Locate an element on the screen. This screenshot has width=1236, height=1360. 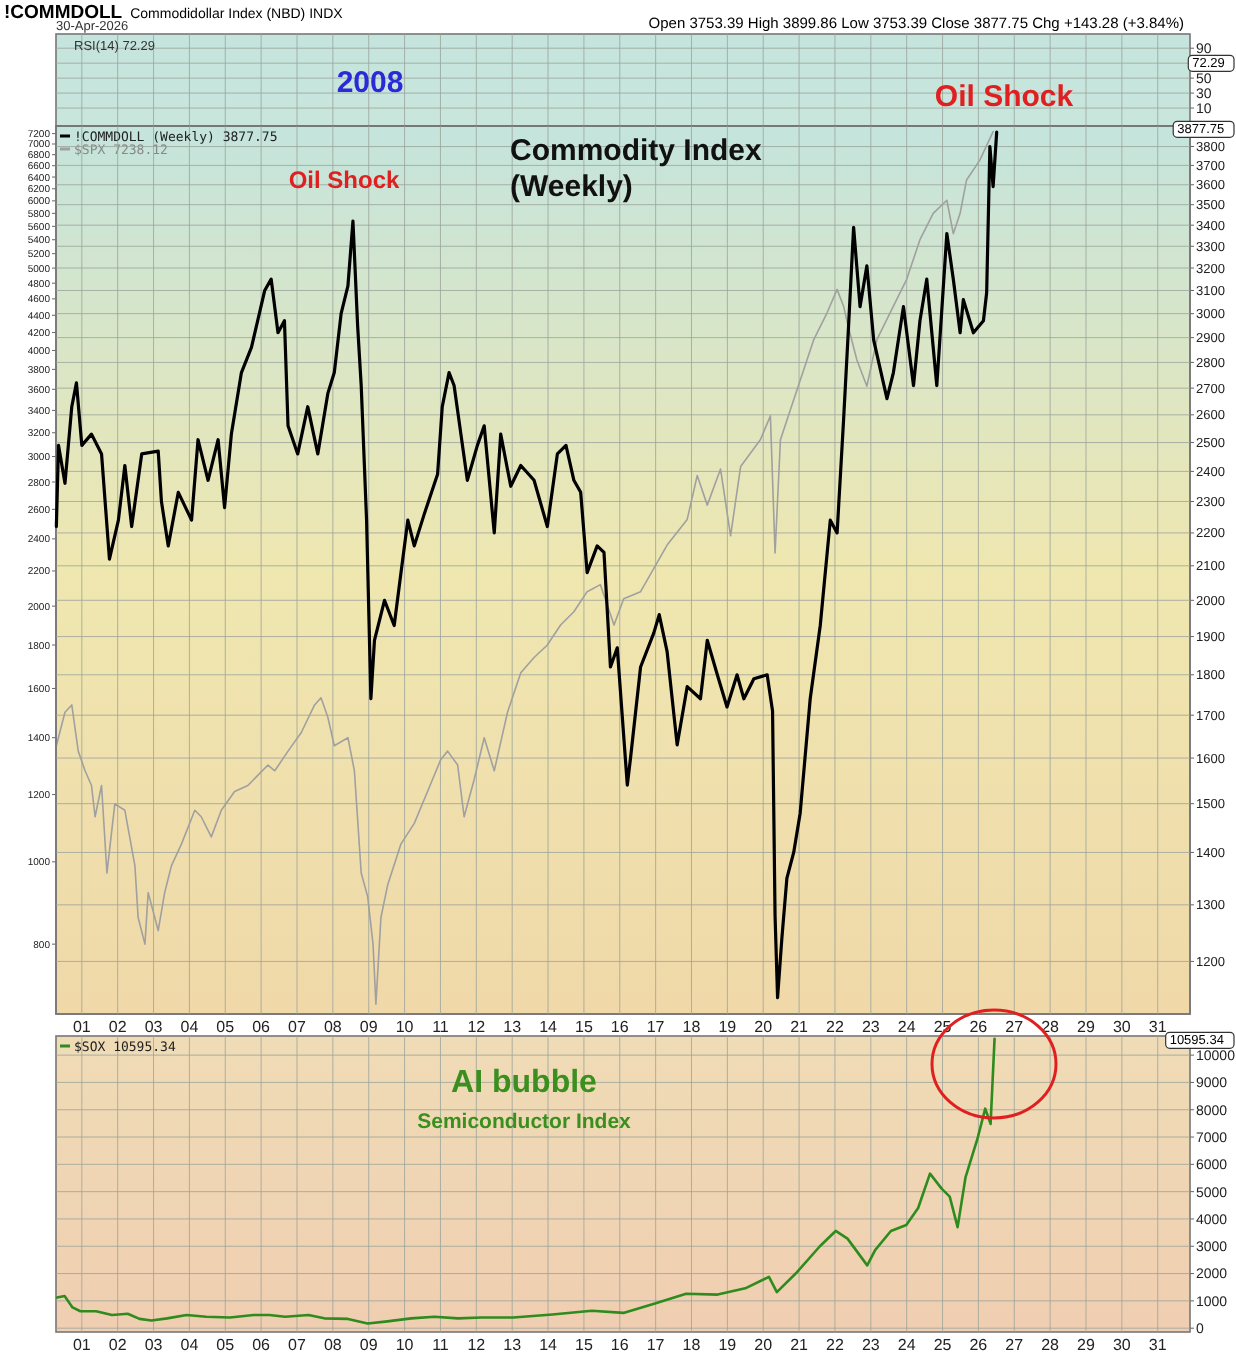
chart-title: !COMMDOLL is located at coordinates (63, 13).